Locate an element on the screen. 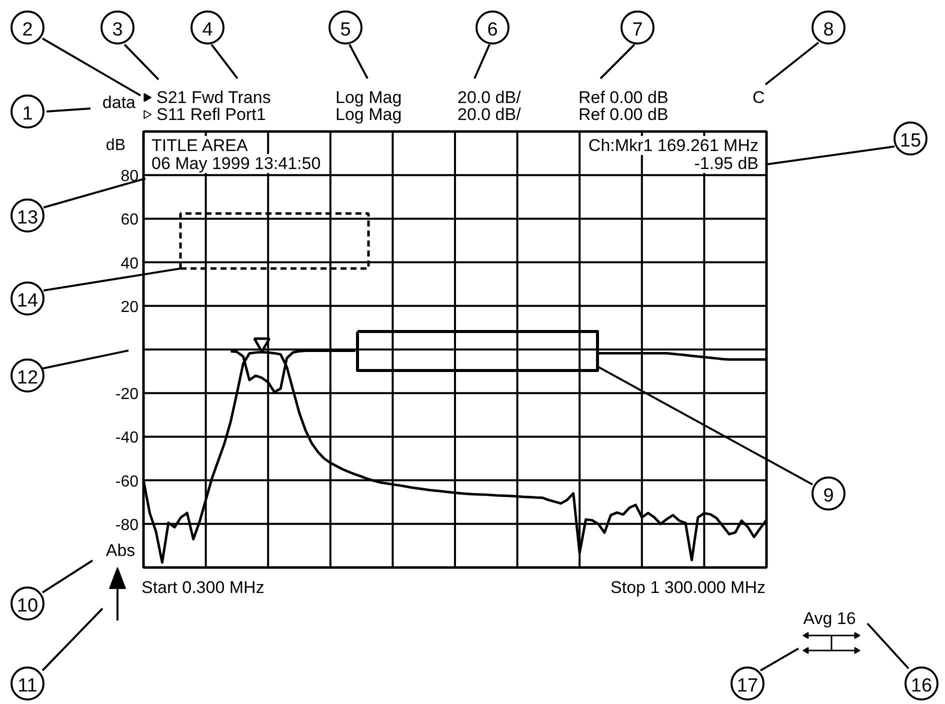  legend-label: S21 Fwd Trans is located at coordinates (213, 97).